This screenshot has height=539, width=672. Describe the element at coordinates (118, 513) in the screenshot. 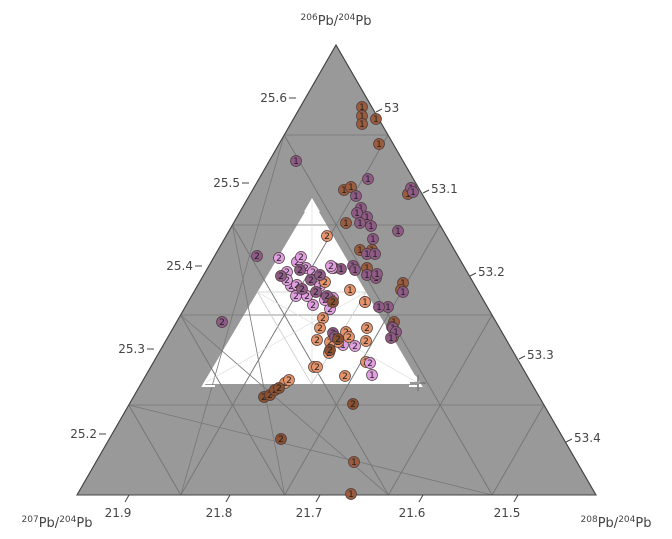

I see `left-tick-label: 21.9` at that location.